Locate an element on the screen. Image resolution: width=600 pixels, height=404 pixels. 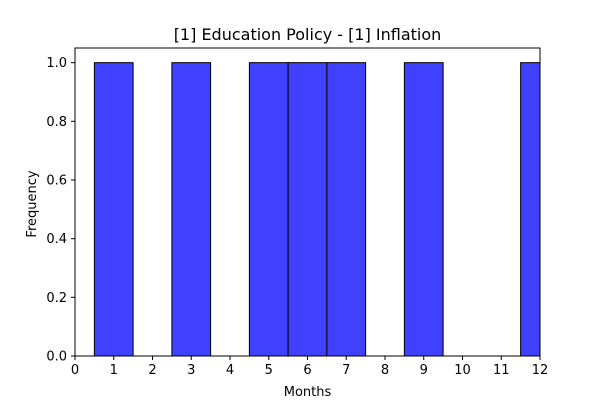
x-tick-label: 11 is located at coordinates (501, 370).